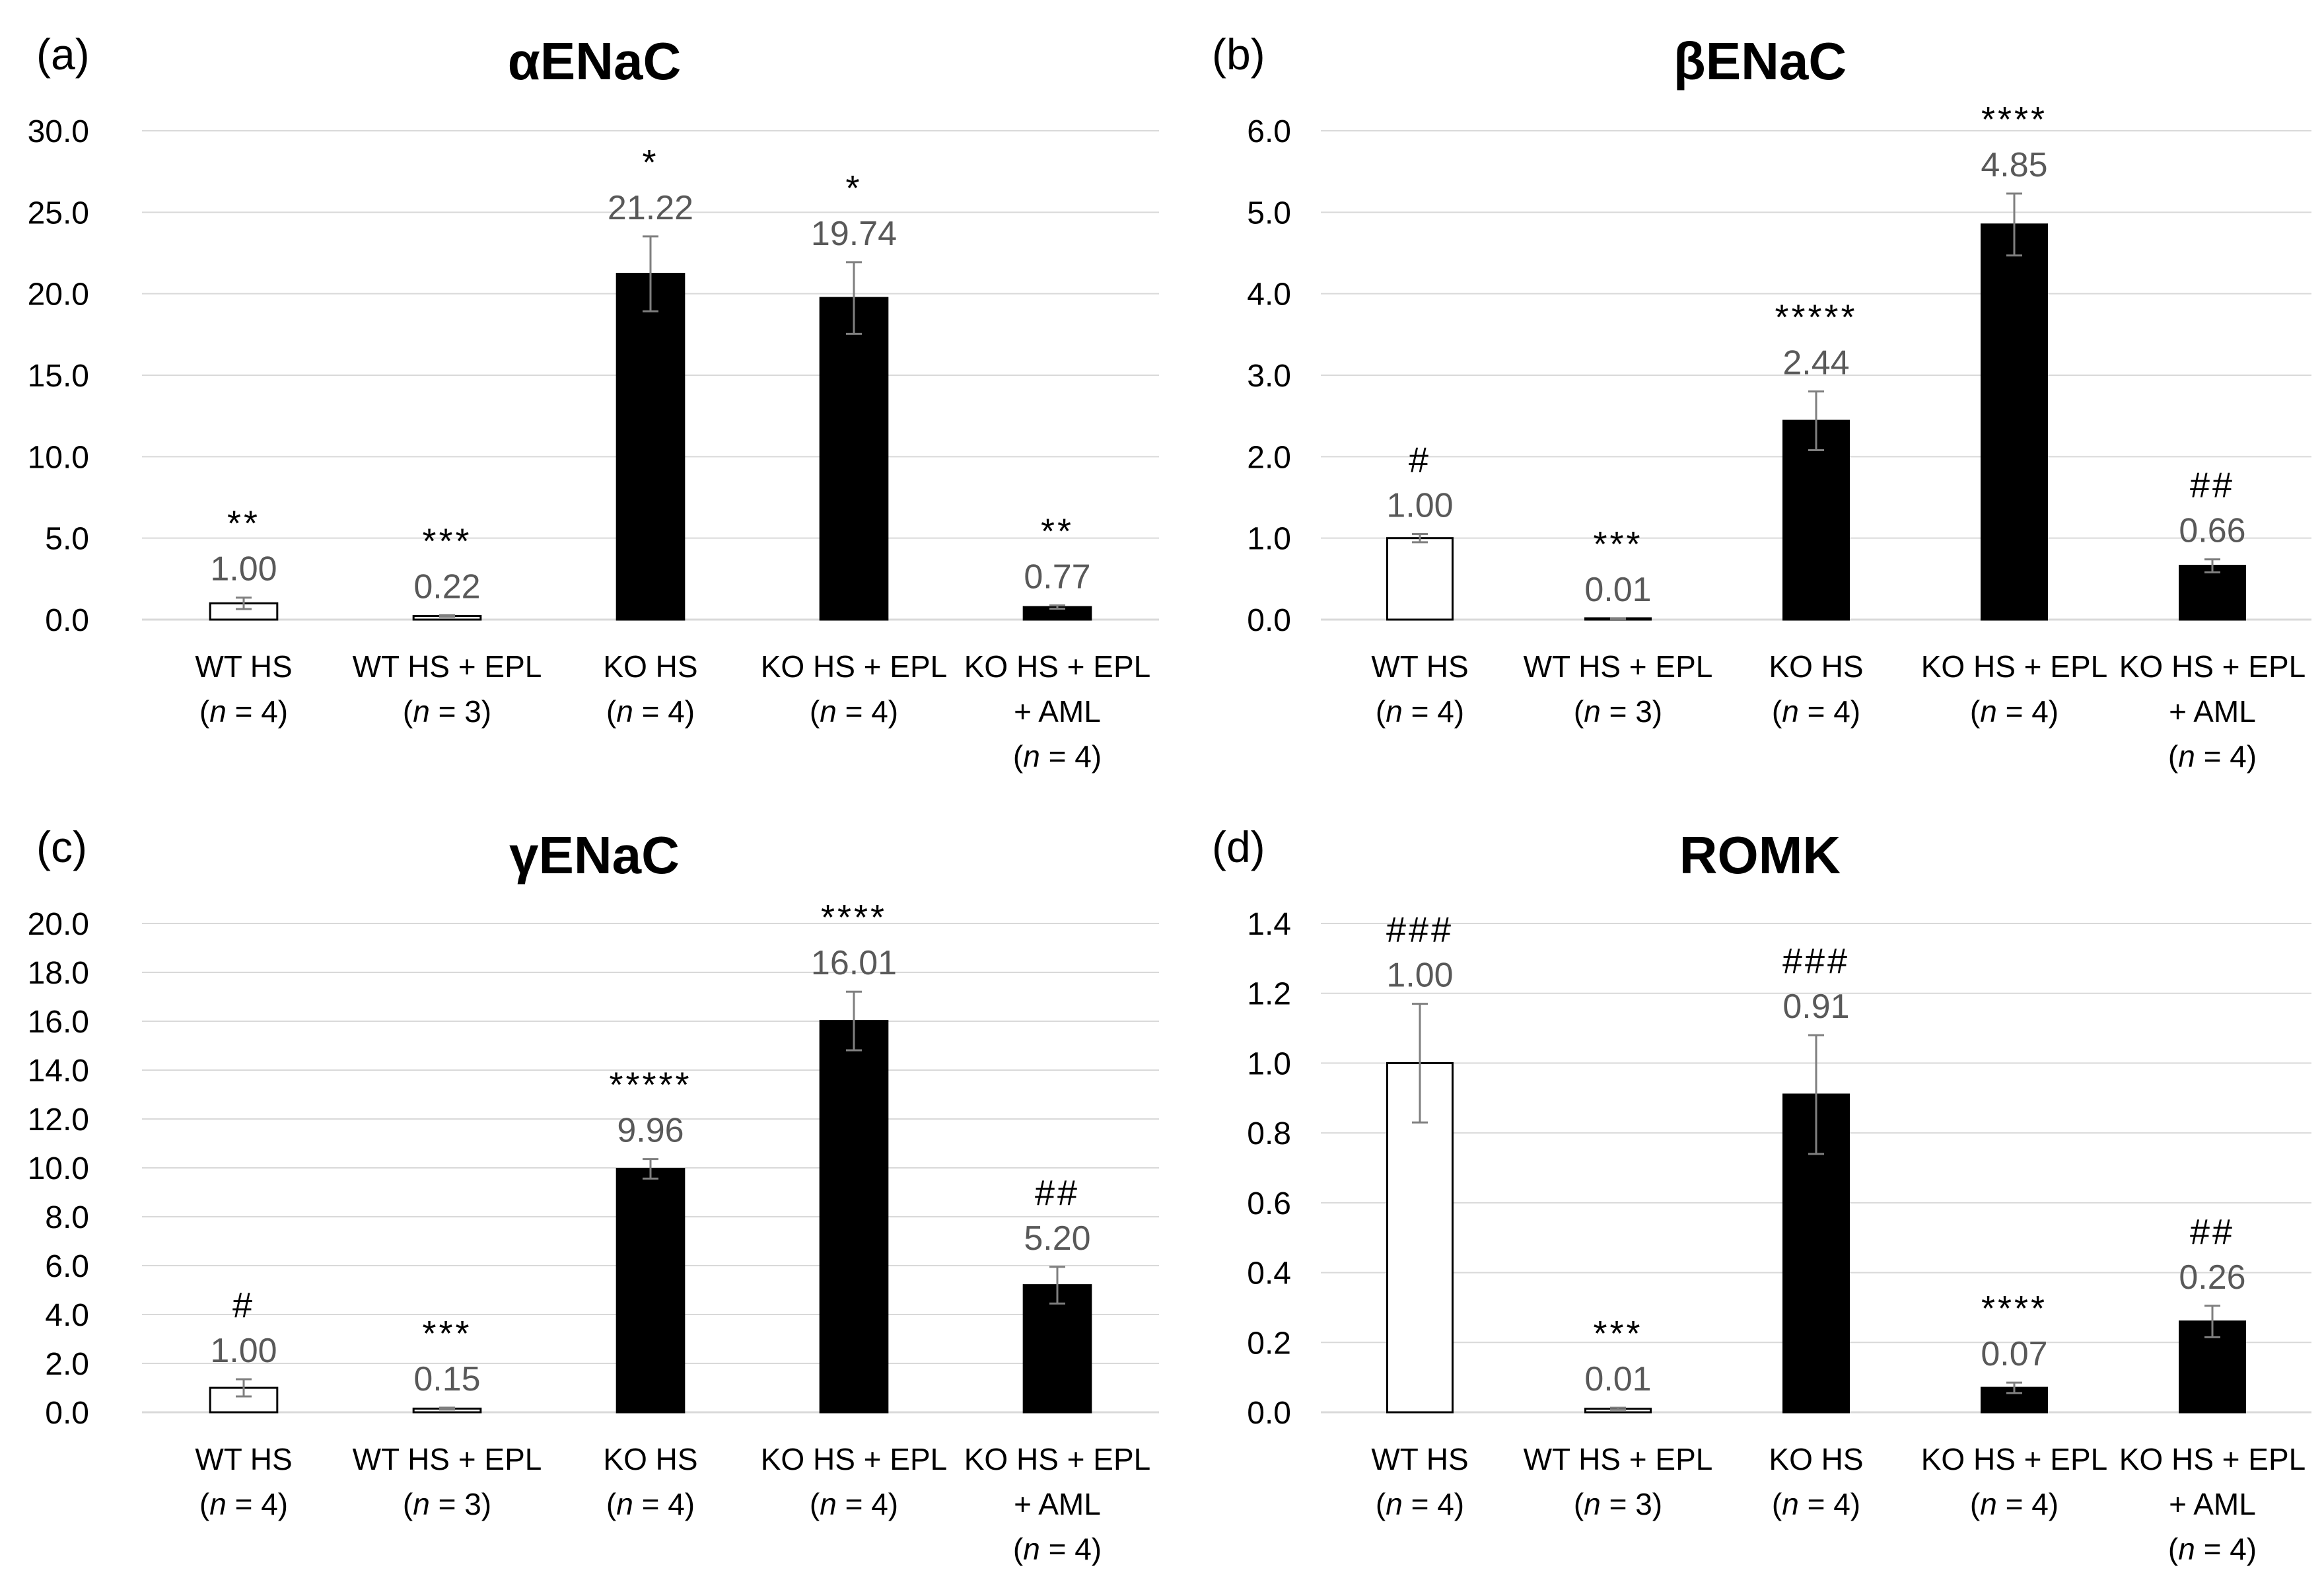 Image resolution: width=2324 pixels, height=1586 pixels. Describe the element at coordinates (67, 1217) in the screenshot. I see `y-tick-label: 8.0` at that location.